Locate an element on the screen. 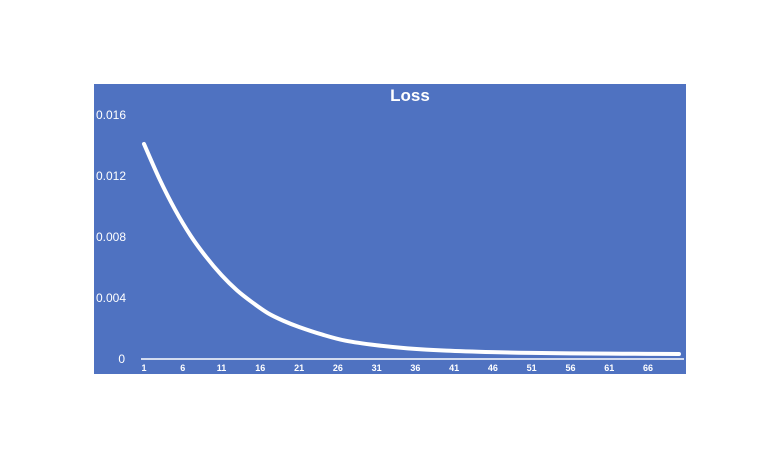 The width and height of the screenshot is (784, 462). x-tick-label: 56 is located at coordinates (570, 368).